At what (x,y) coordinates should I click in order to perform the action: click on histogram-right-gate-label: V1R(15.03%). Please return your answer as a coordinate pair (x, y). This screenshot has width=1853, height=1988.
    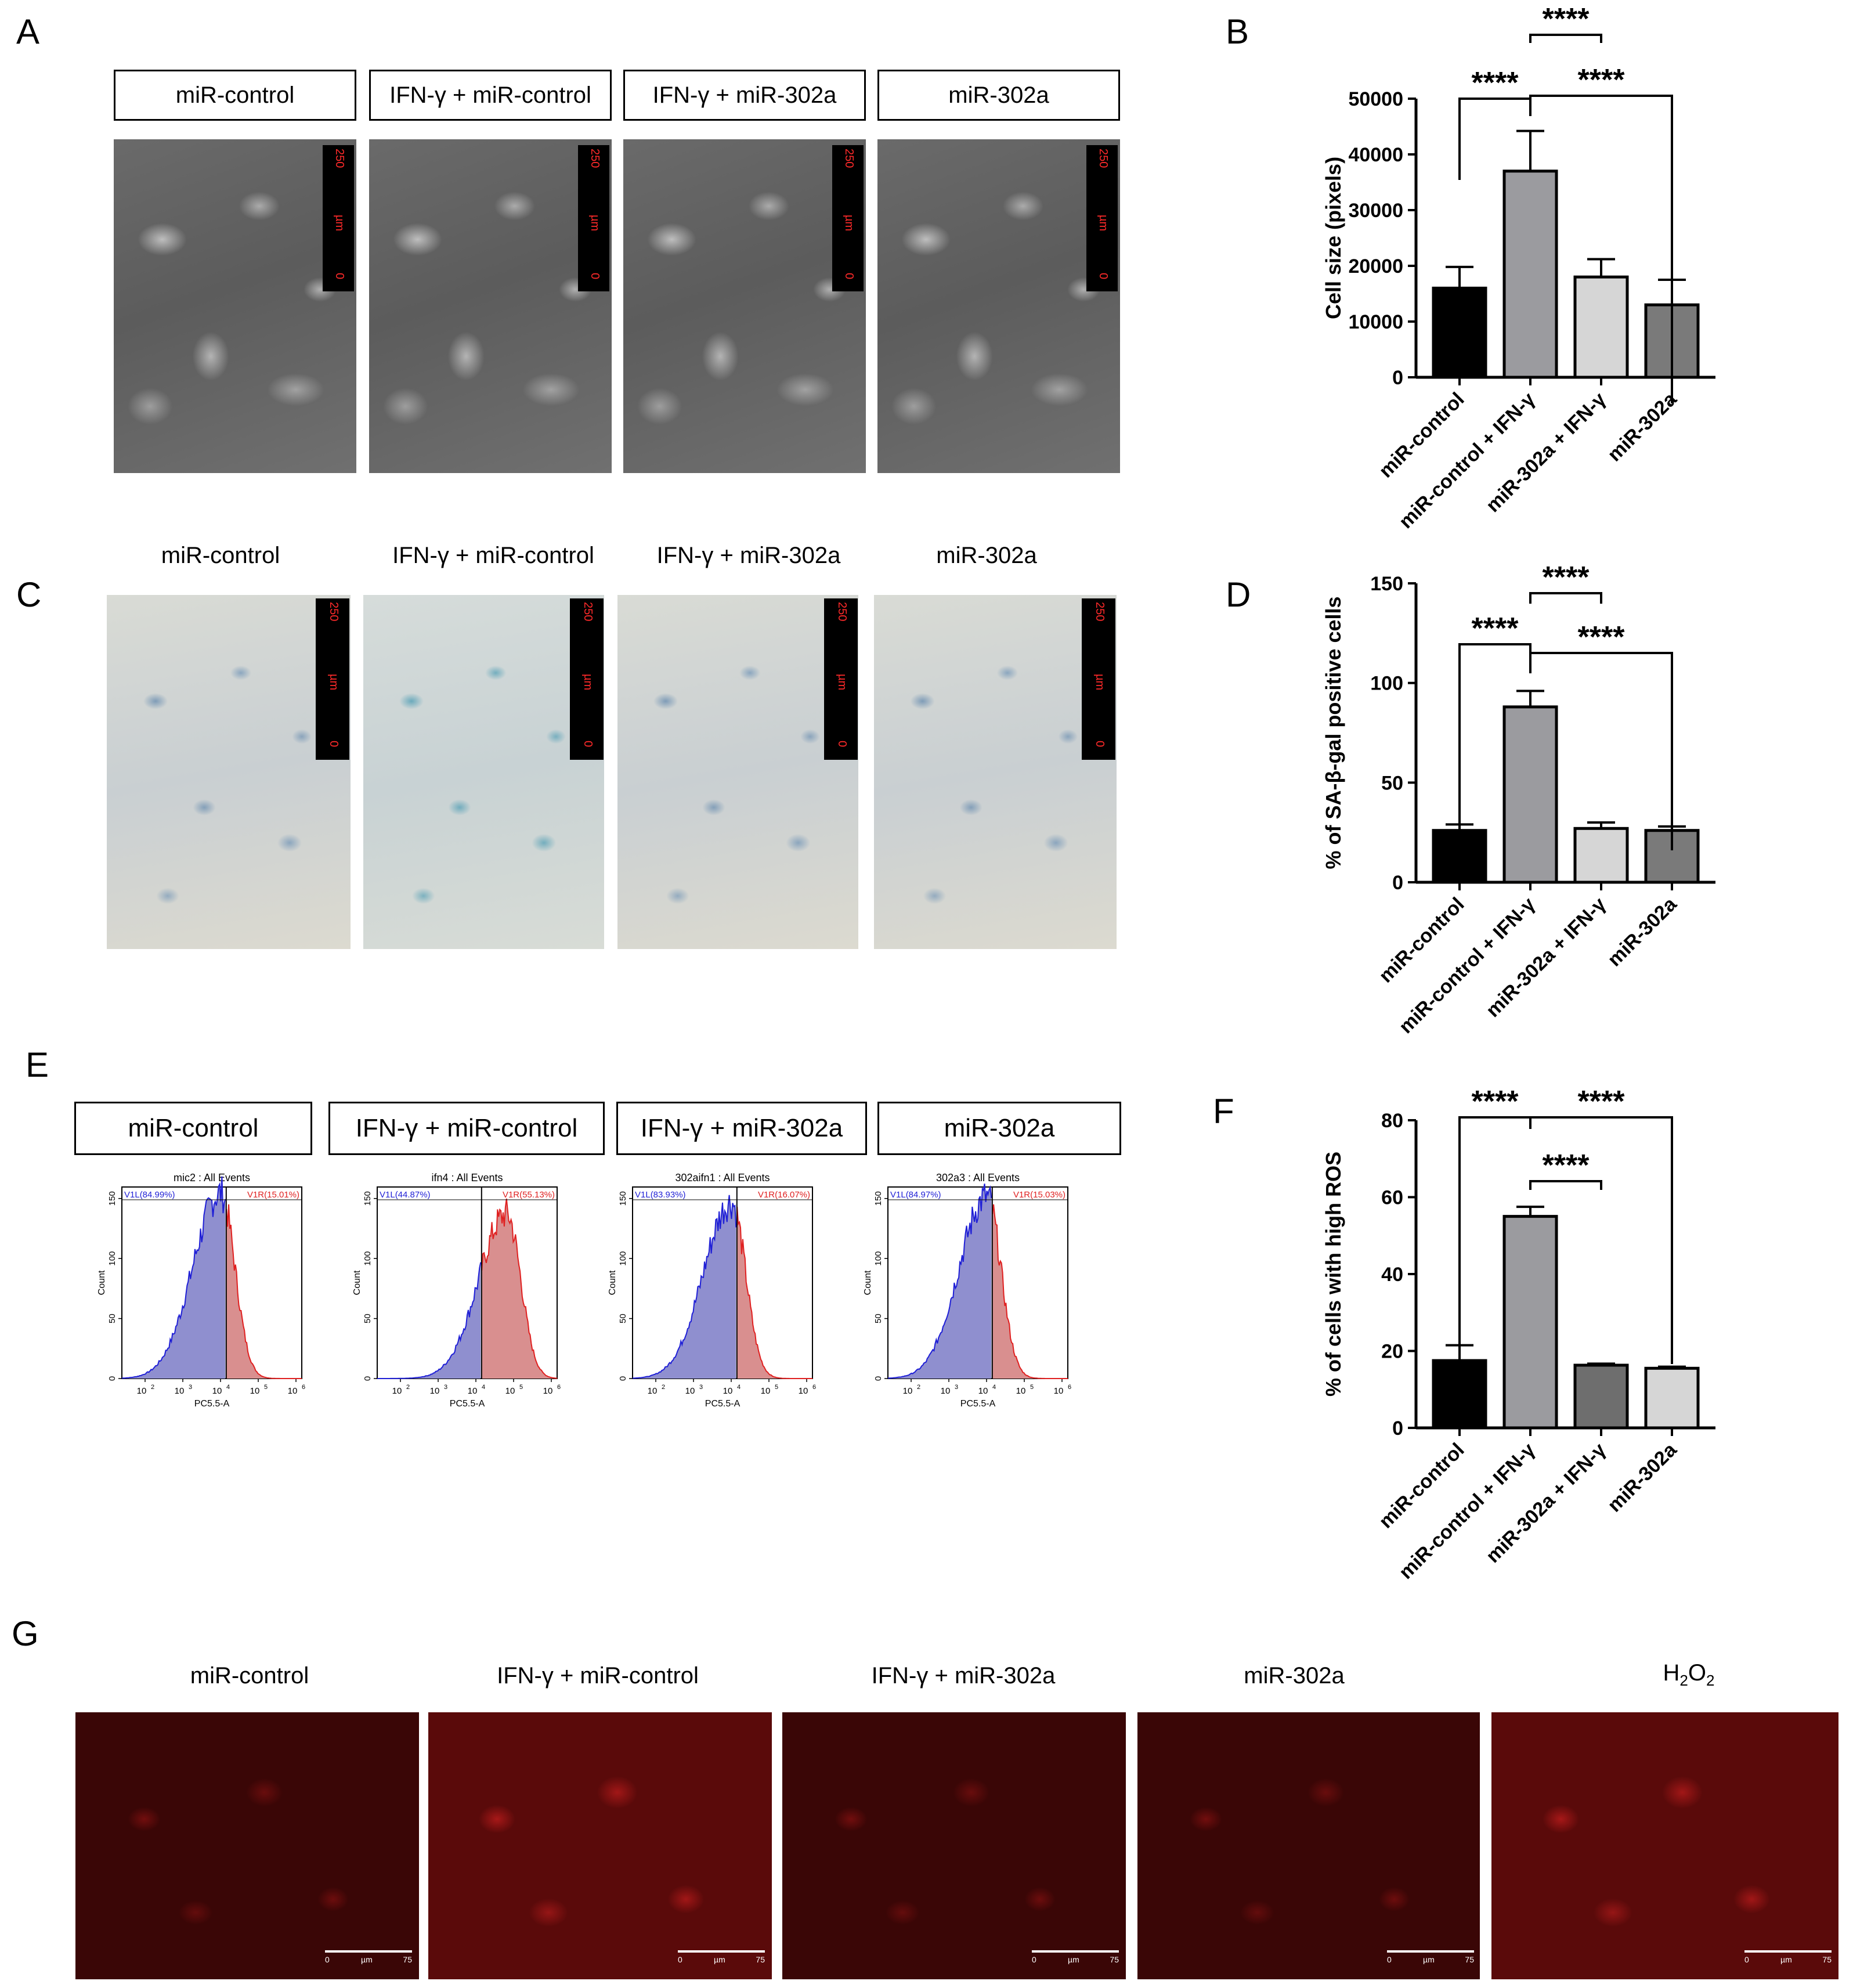
    Looking at the image, I should click on (1039, 1195).